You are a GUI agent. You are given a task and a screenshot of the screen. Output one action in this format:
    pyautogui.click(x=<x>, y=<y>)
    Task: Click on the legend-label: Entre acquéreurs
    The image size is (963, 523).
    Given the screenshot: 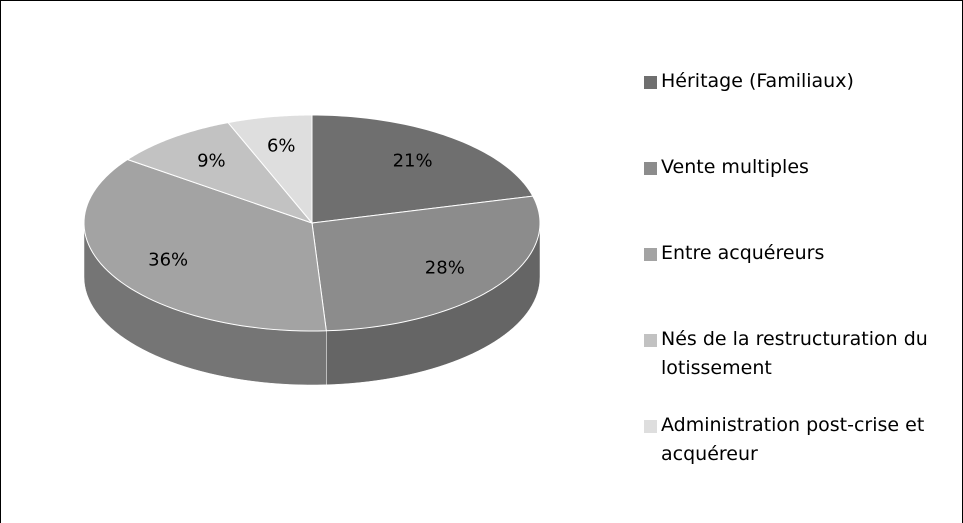 What is the action you would take?
    pyautogui.click(x=743, y=253)
    